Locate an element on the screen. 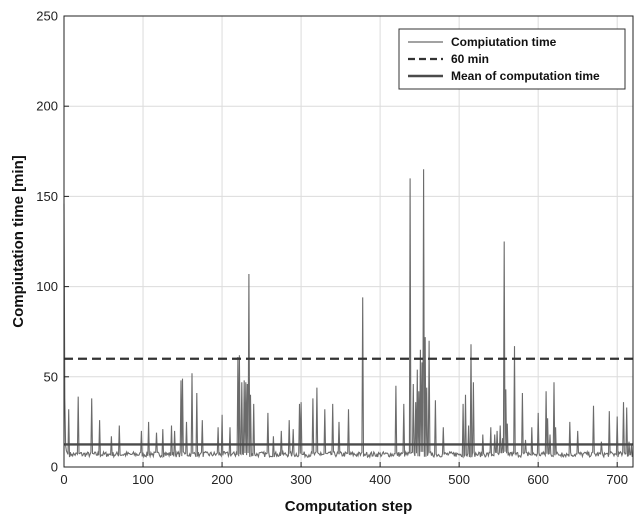  x-tick-label: 500 is located at coordinates (459, 479).